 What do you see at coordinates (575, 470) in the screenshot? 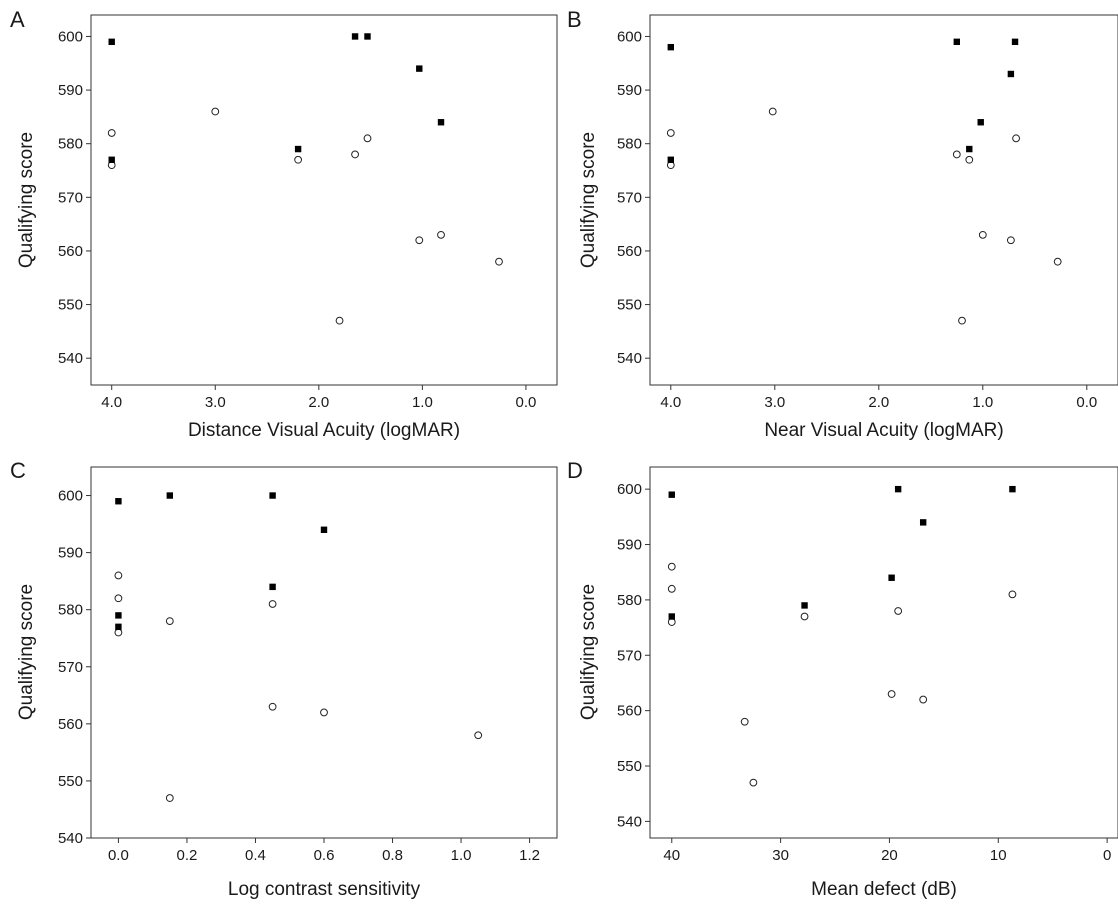
I see `panel-letter: D` at bounding box center [575, 470].